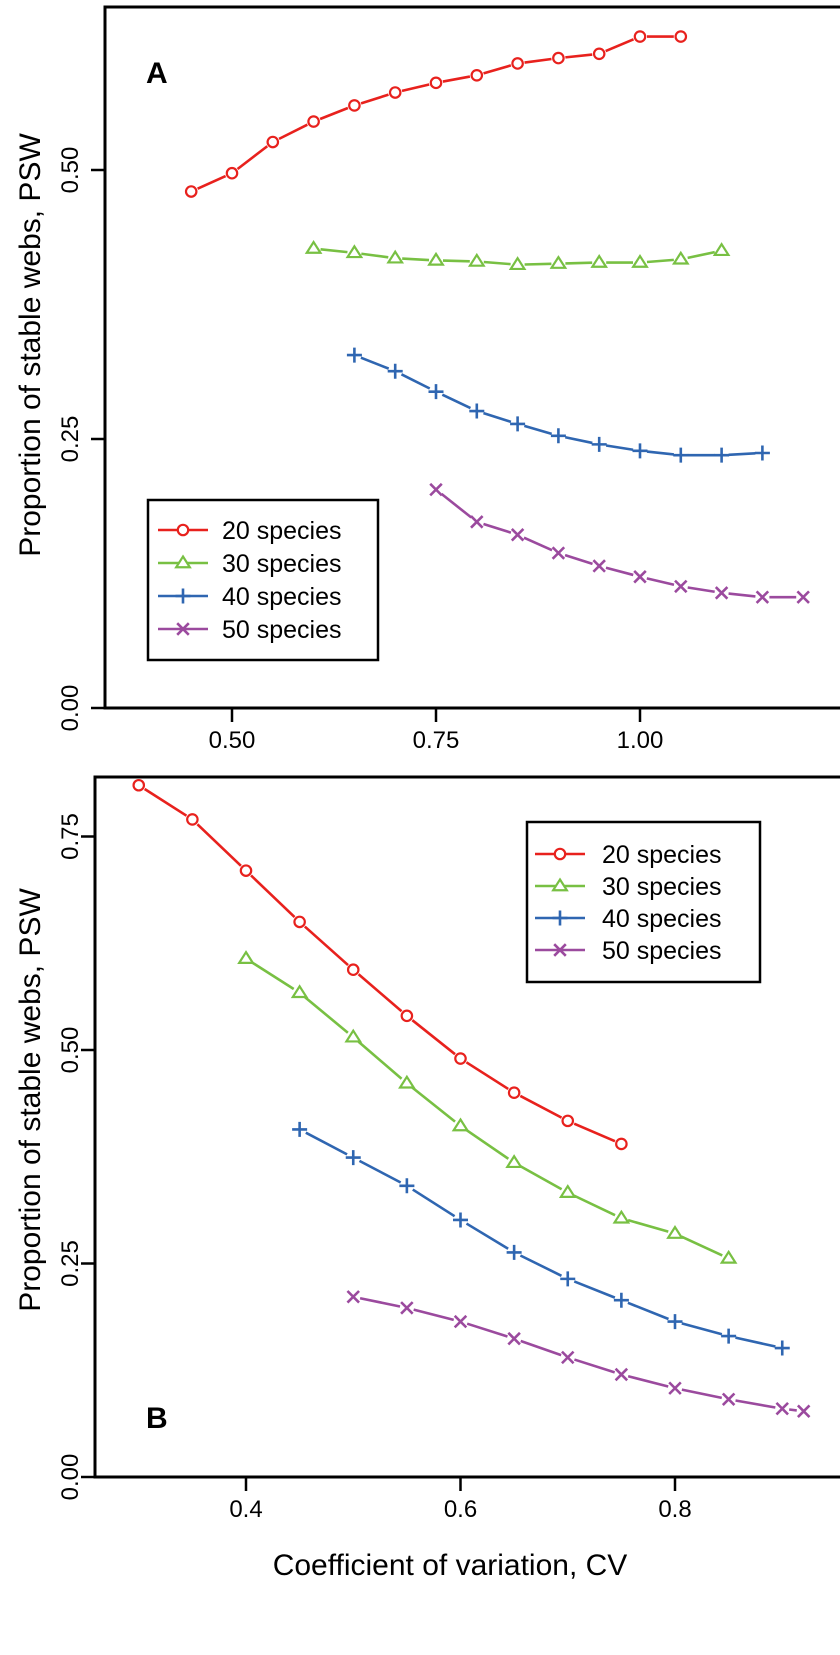 The image size is (840, 1655). Describe the element at coordinates (70, 1477) in the screenshot. I see `y-tick-label: 0.00` at that location.